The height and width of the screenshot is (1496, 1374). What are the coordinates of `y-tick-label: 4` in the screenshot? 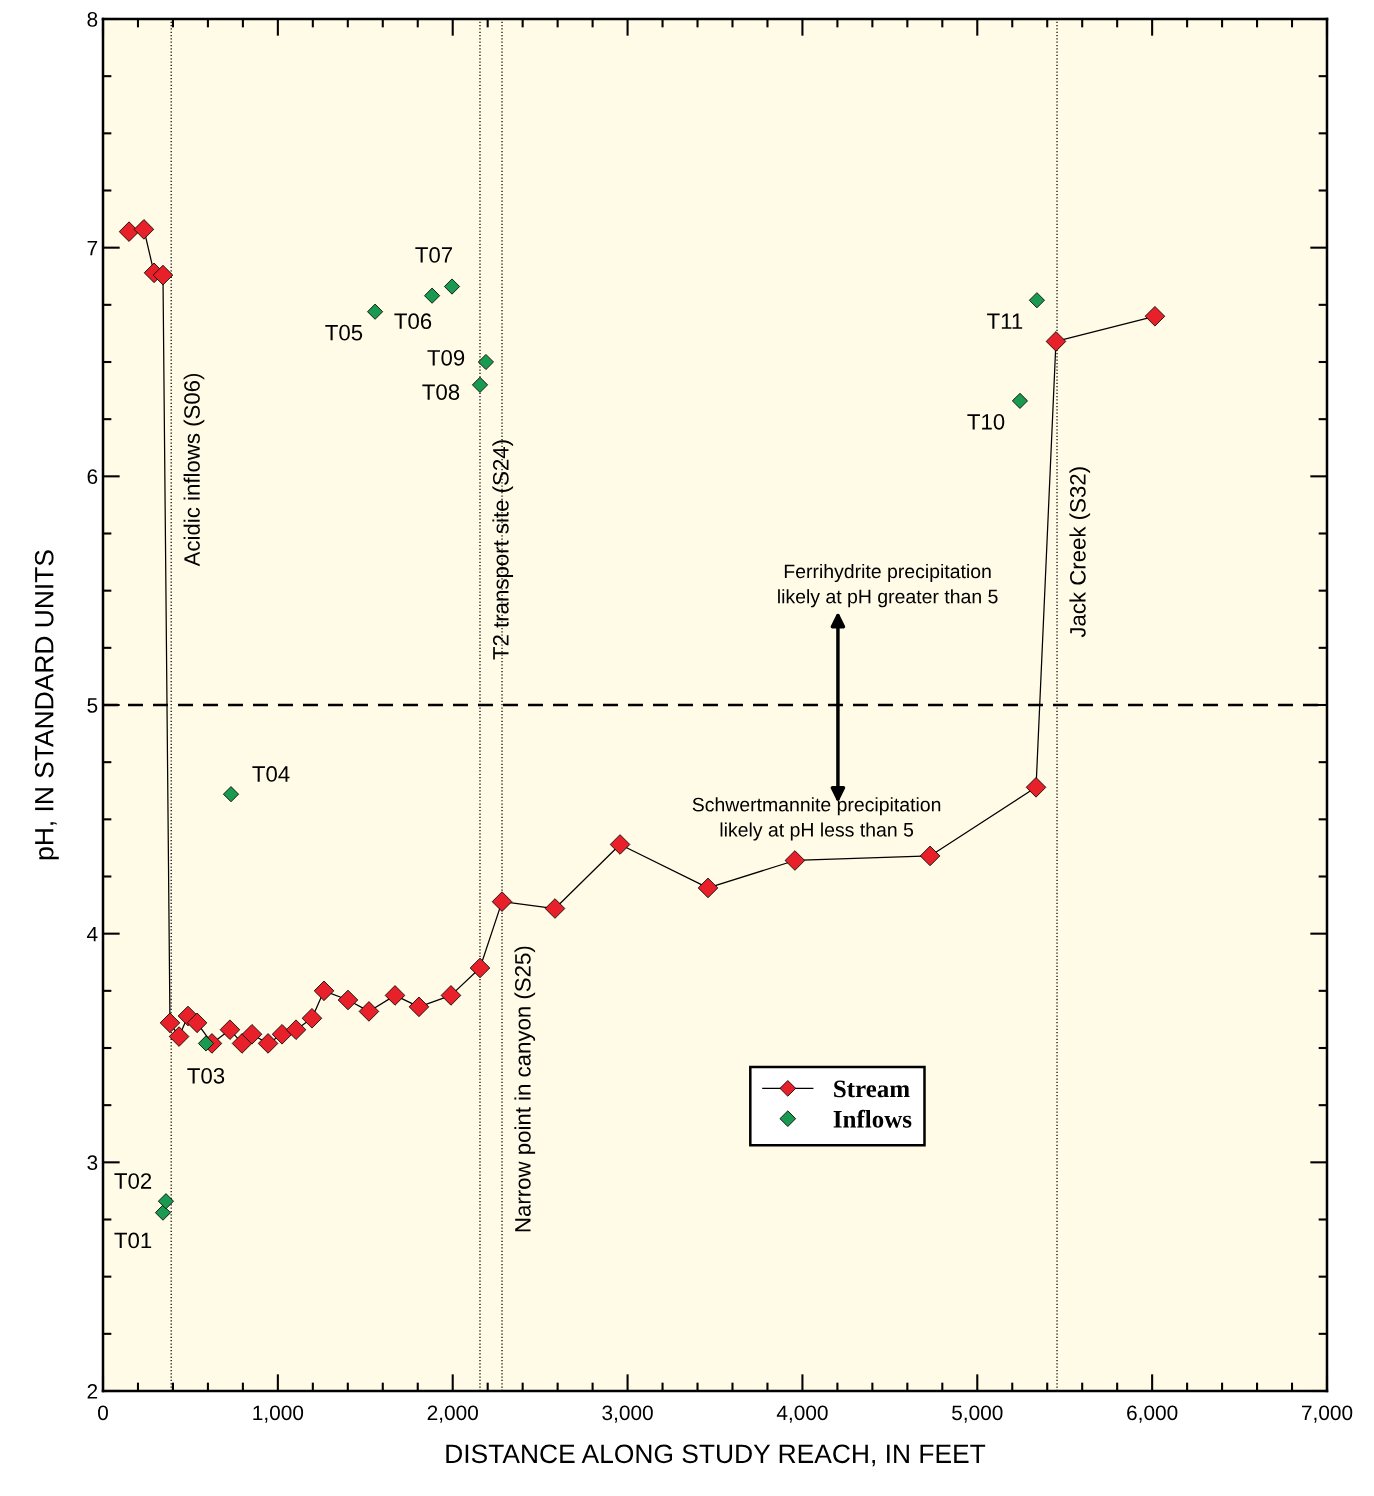 It's located at (92, 934).